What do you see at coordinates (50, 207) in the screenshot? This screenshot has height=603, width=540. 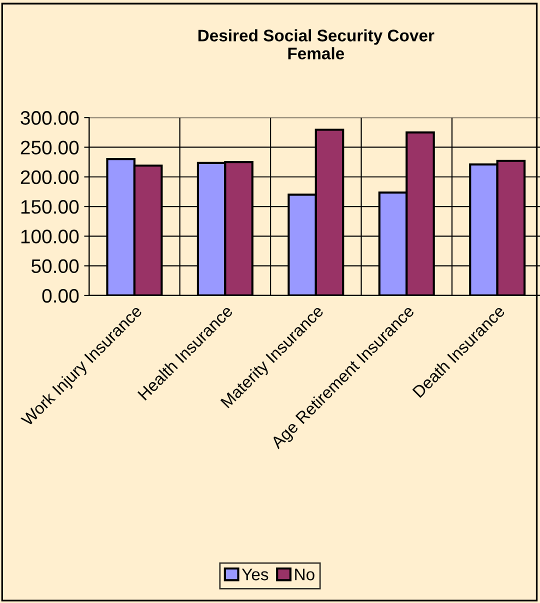 I see `y-tick-label: 150.00` at bounding box center [50, 207].